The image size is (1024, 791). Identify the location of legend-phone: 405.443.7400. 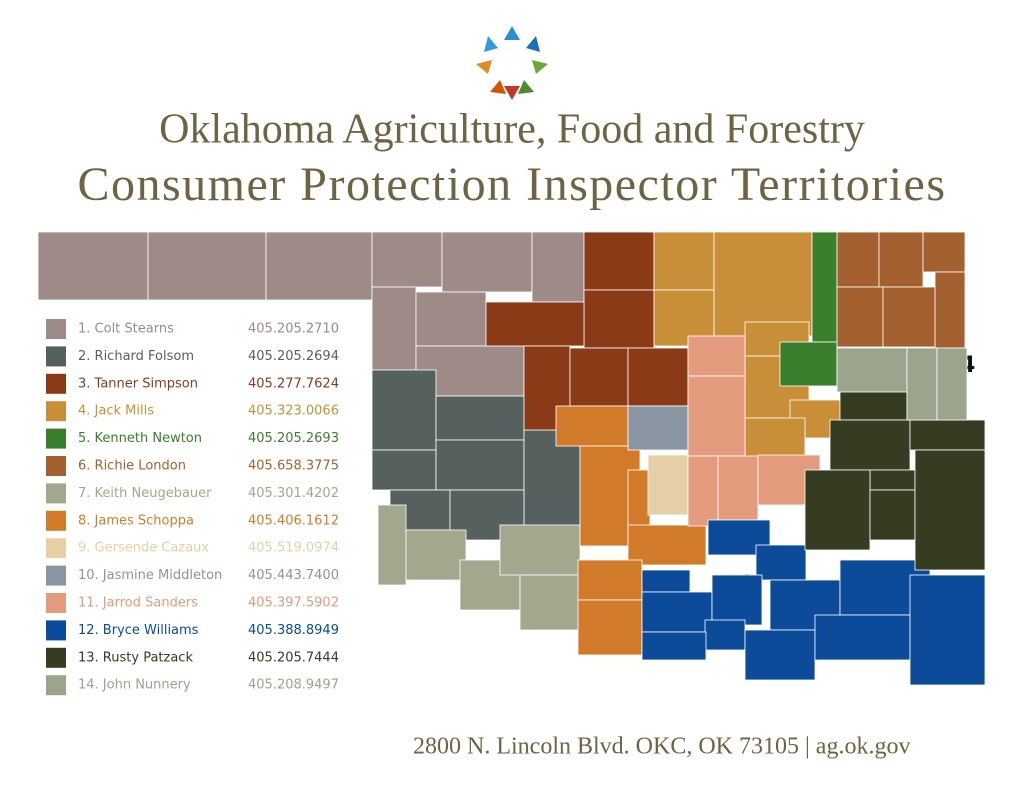
(293, 575).